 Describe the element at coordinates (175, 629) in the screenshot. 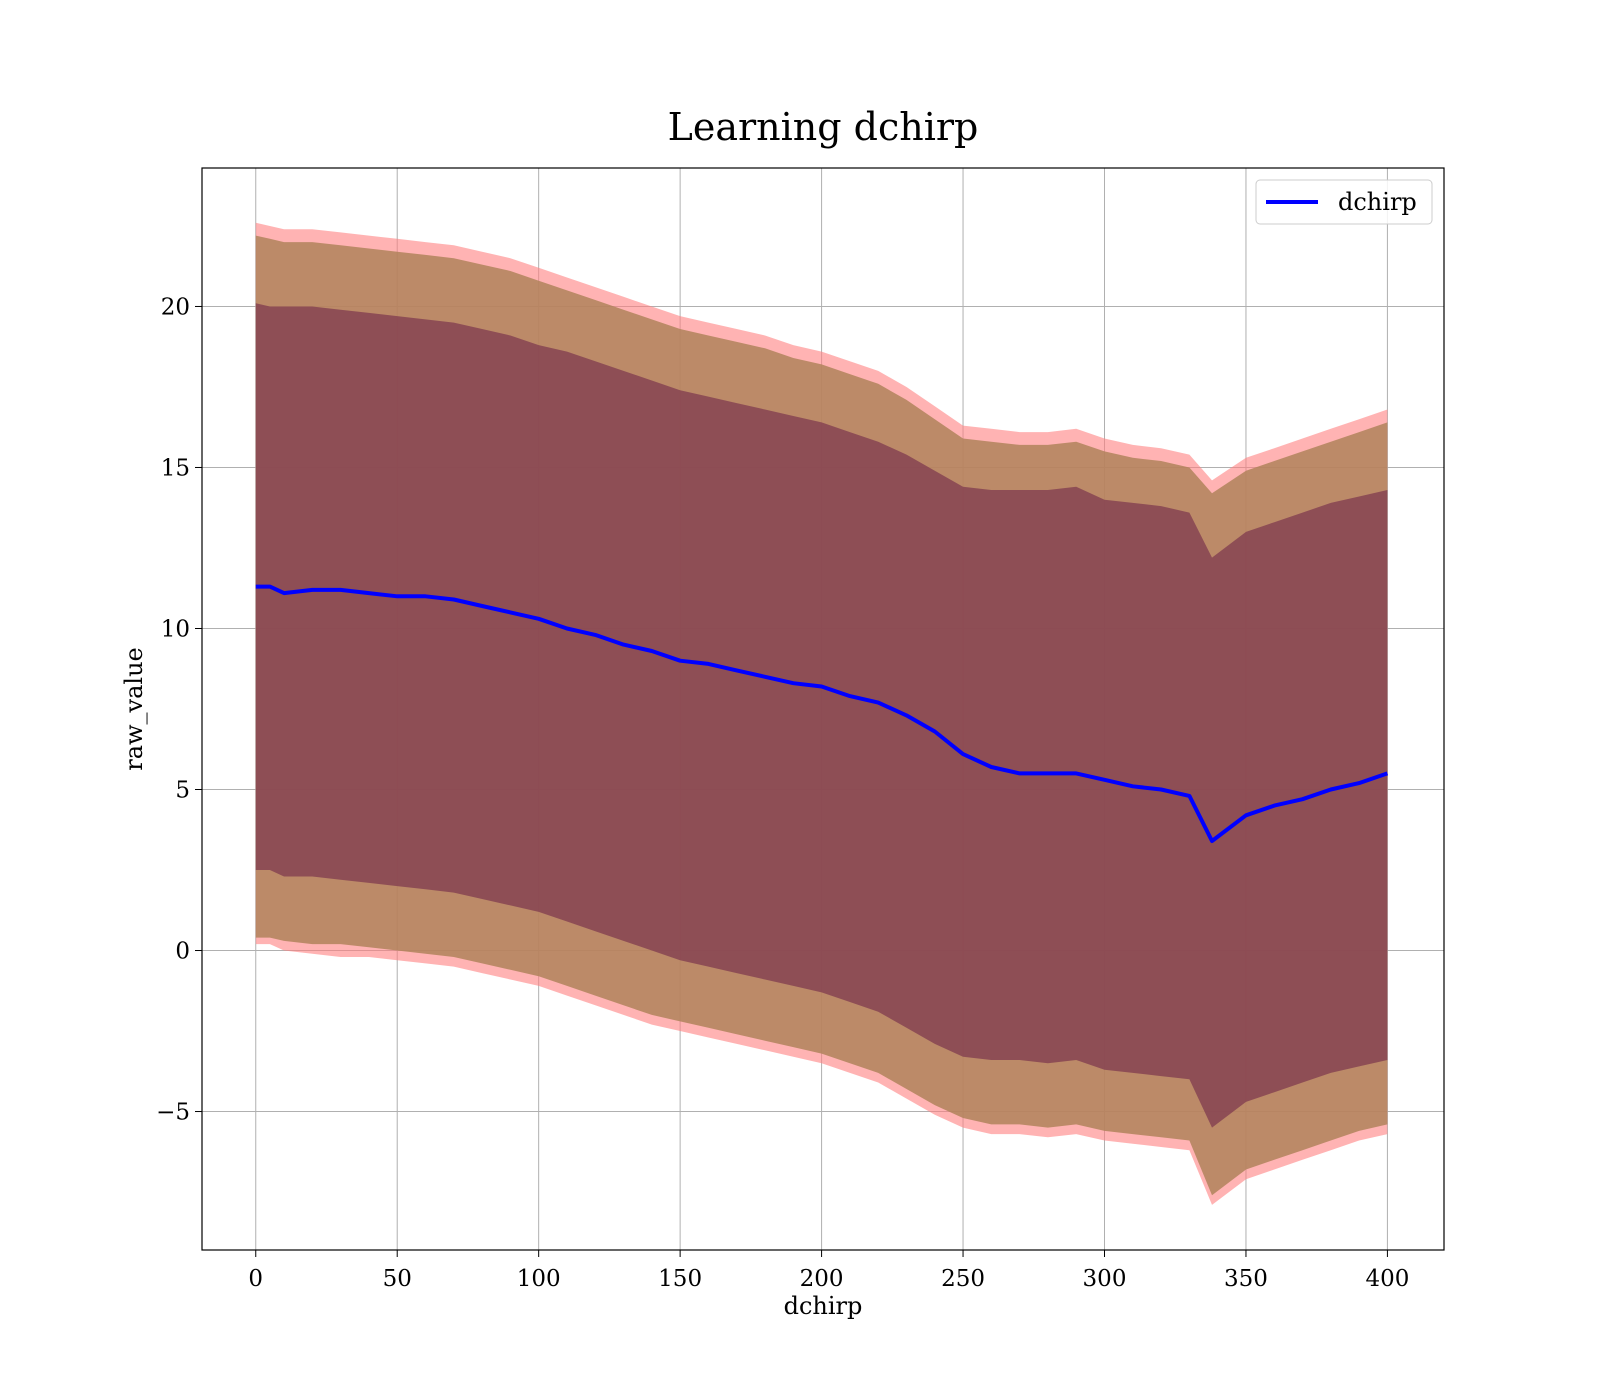

I see `y-tick-label: 10` at that location.